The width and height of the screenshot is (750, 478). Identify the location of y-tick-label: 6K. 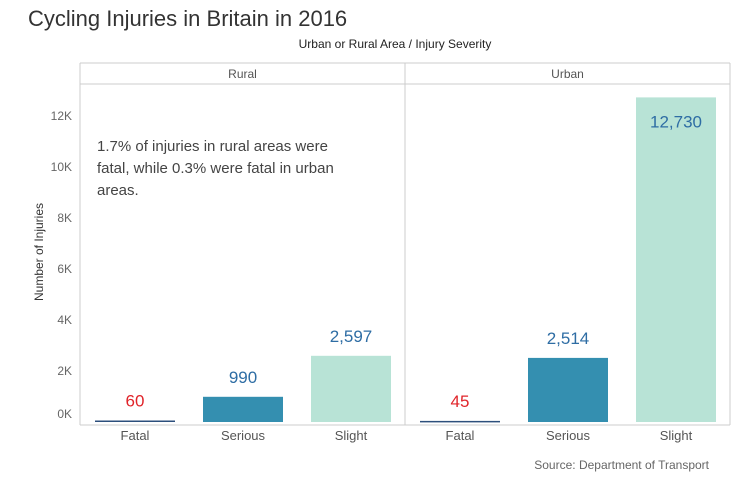
(64, 269).